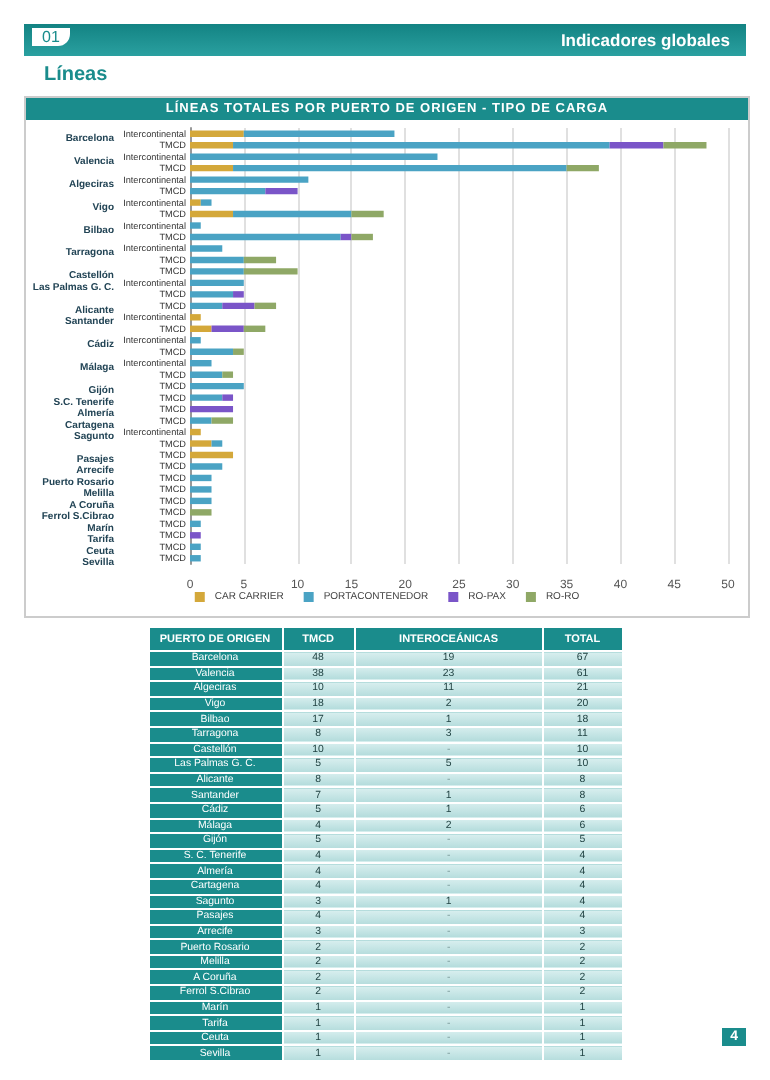  What do you see at coordinates (76, 75) in the screenshot?
I see `text: Líneas` at bounding box center [76, 75].